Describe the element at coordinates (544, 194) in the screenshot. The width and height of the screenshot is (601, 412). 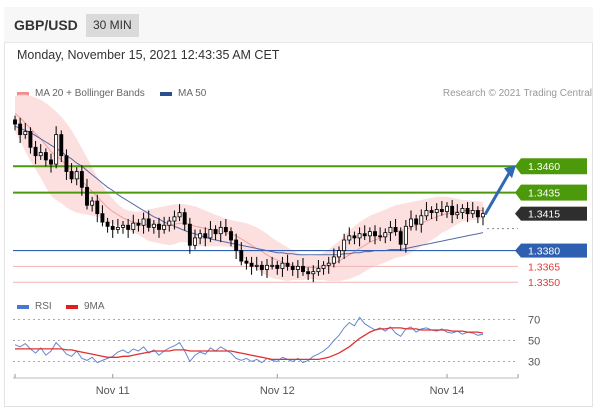
I see `resistance-label: 1.3435` at that location.